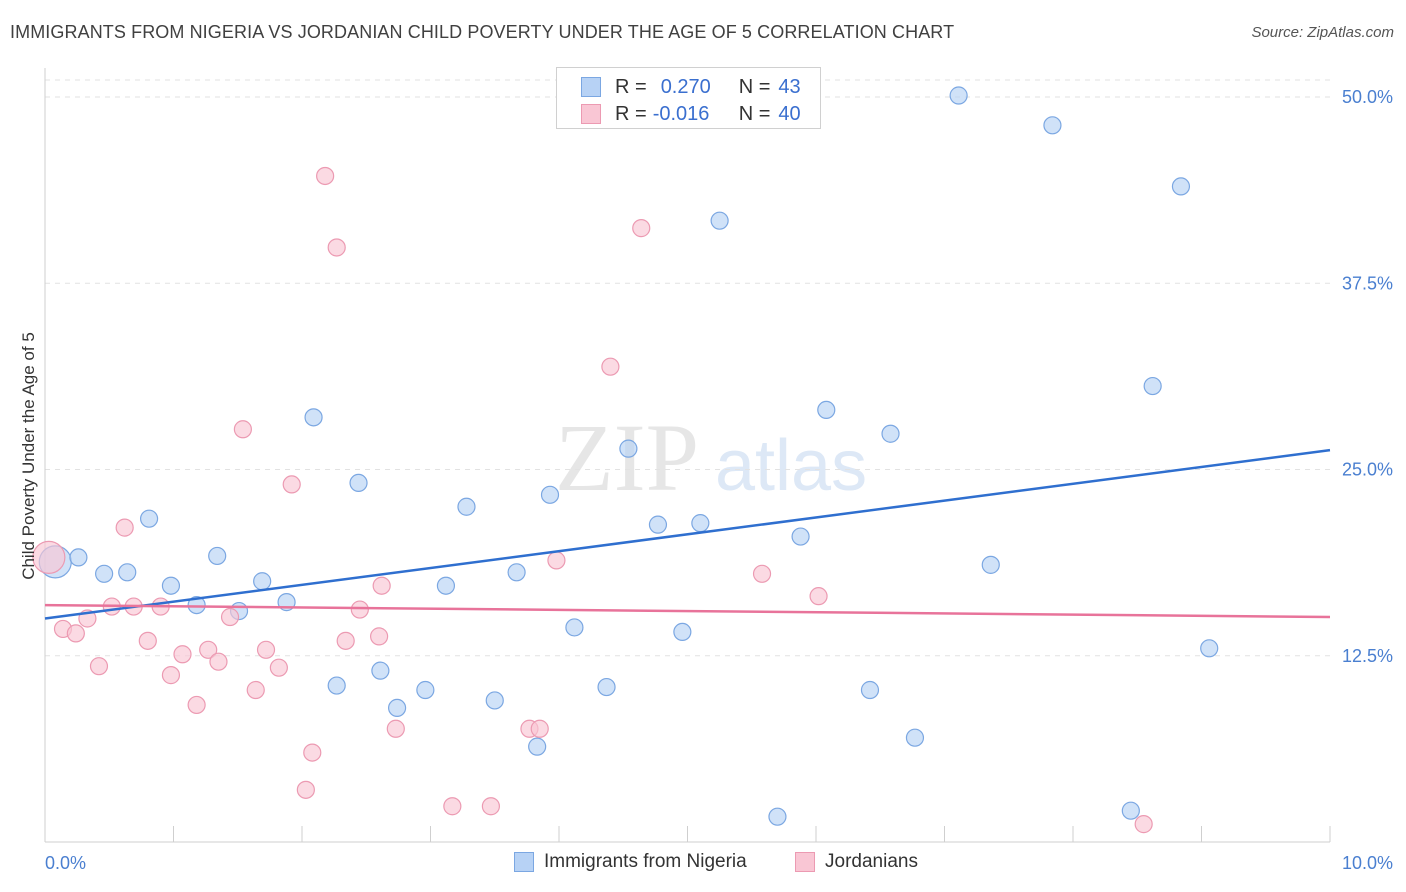 The image size is (1406, 892). I want to click on legend-n-label: N =, so click(754, 86).